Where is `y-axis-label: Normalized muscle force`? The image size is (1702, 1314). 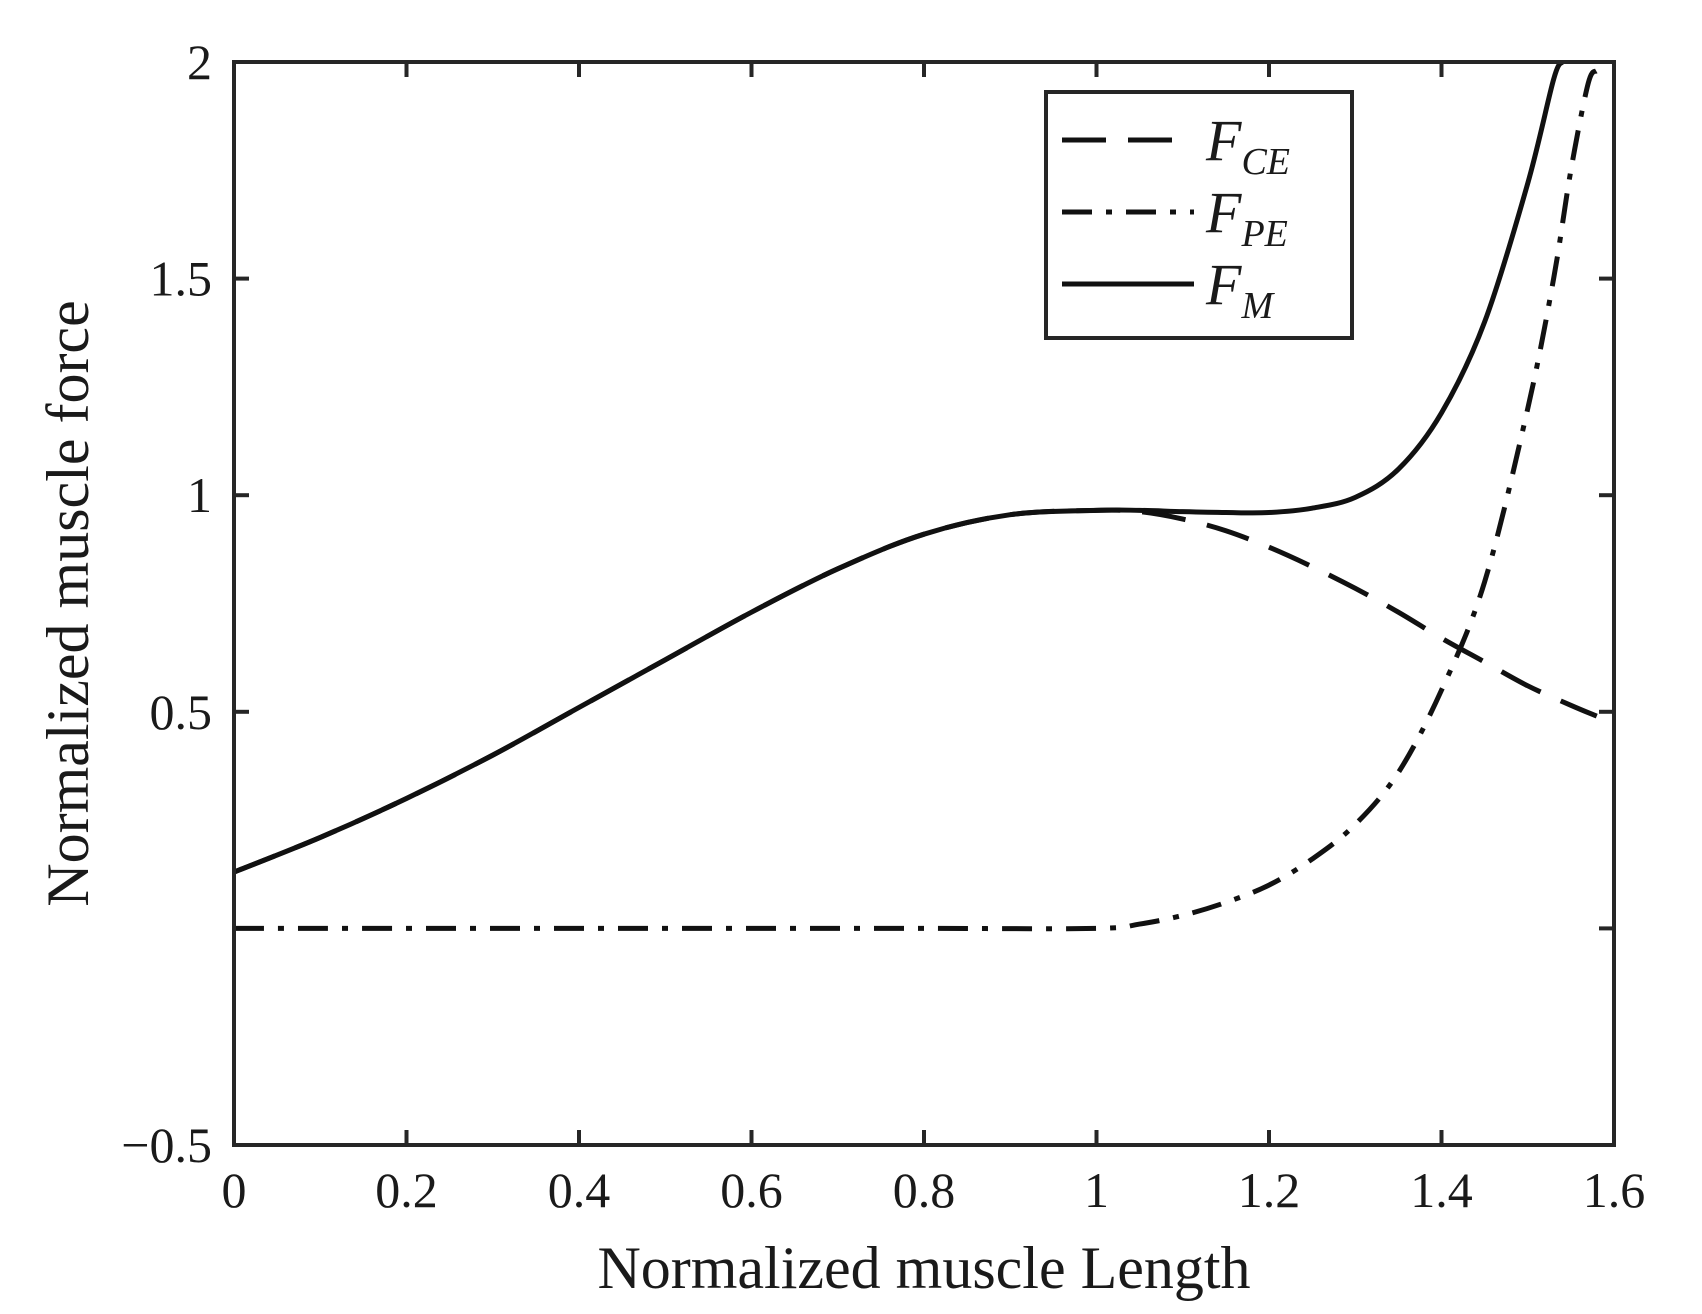 y-axis-label: Normalized muscle force is located at coordinates (68, 603).